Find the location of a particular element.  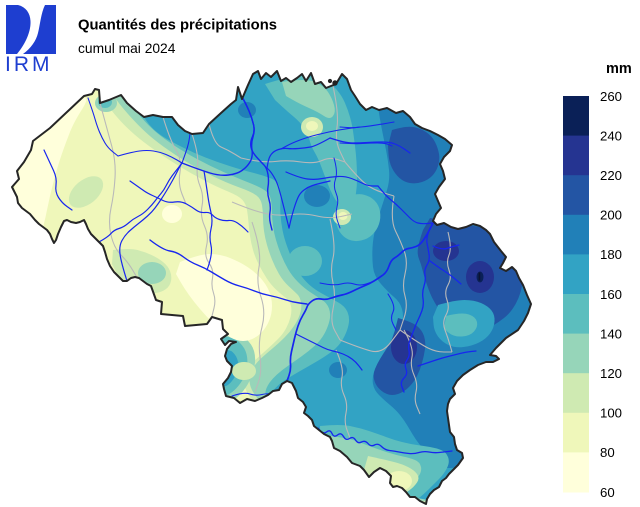

svg-text: IRM is located at coordinates (29, 64).